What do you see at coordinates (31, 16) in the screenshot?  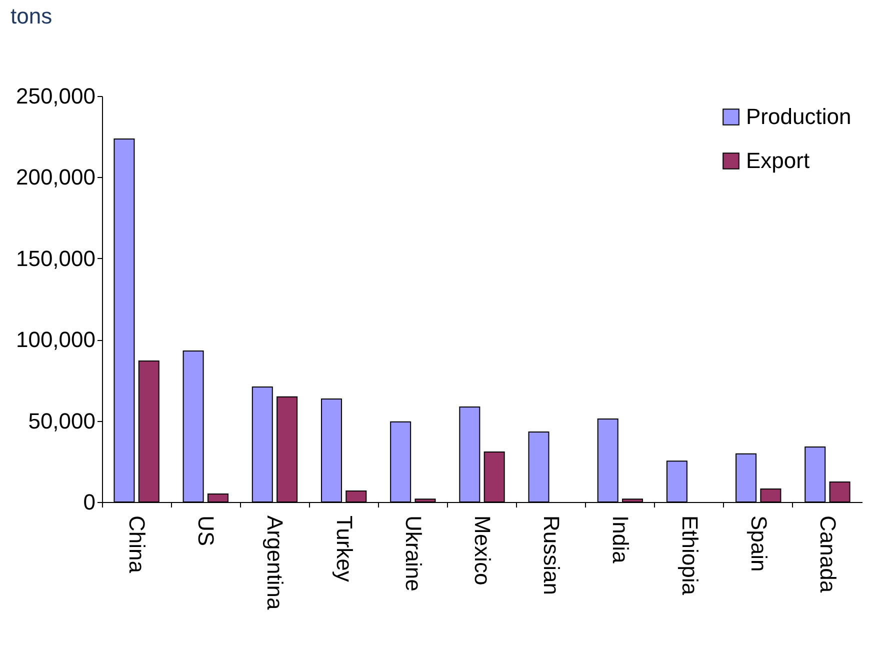 I see `y-axis-title: tons` at bounding box center [31, 16].